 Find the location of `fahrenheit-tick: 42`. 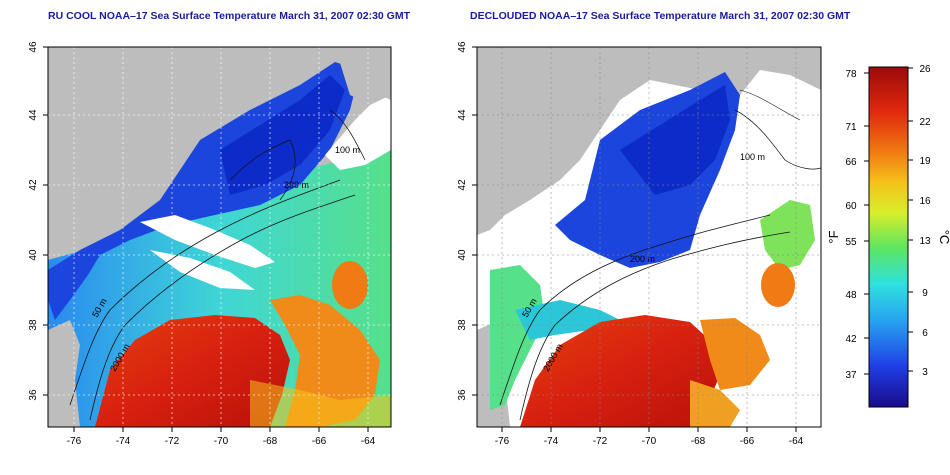

fahrenheit-tick: 42 is located at coordinates (851, 339).